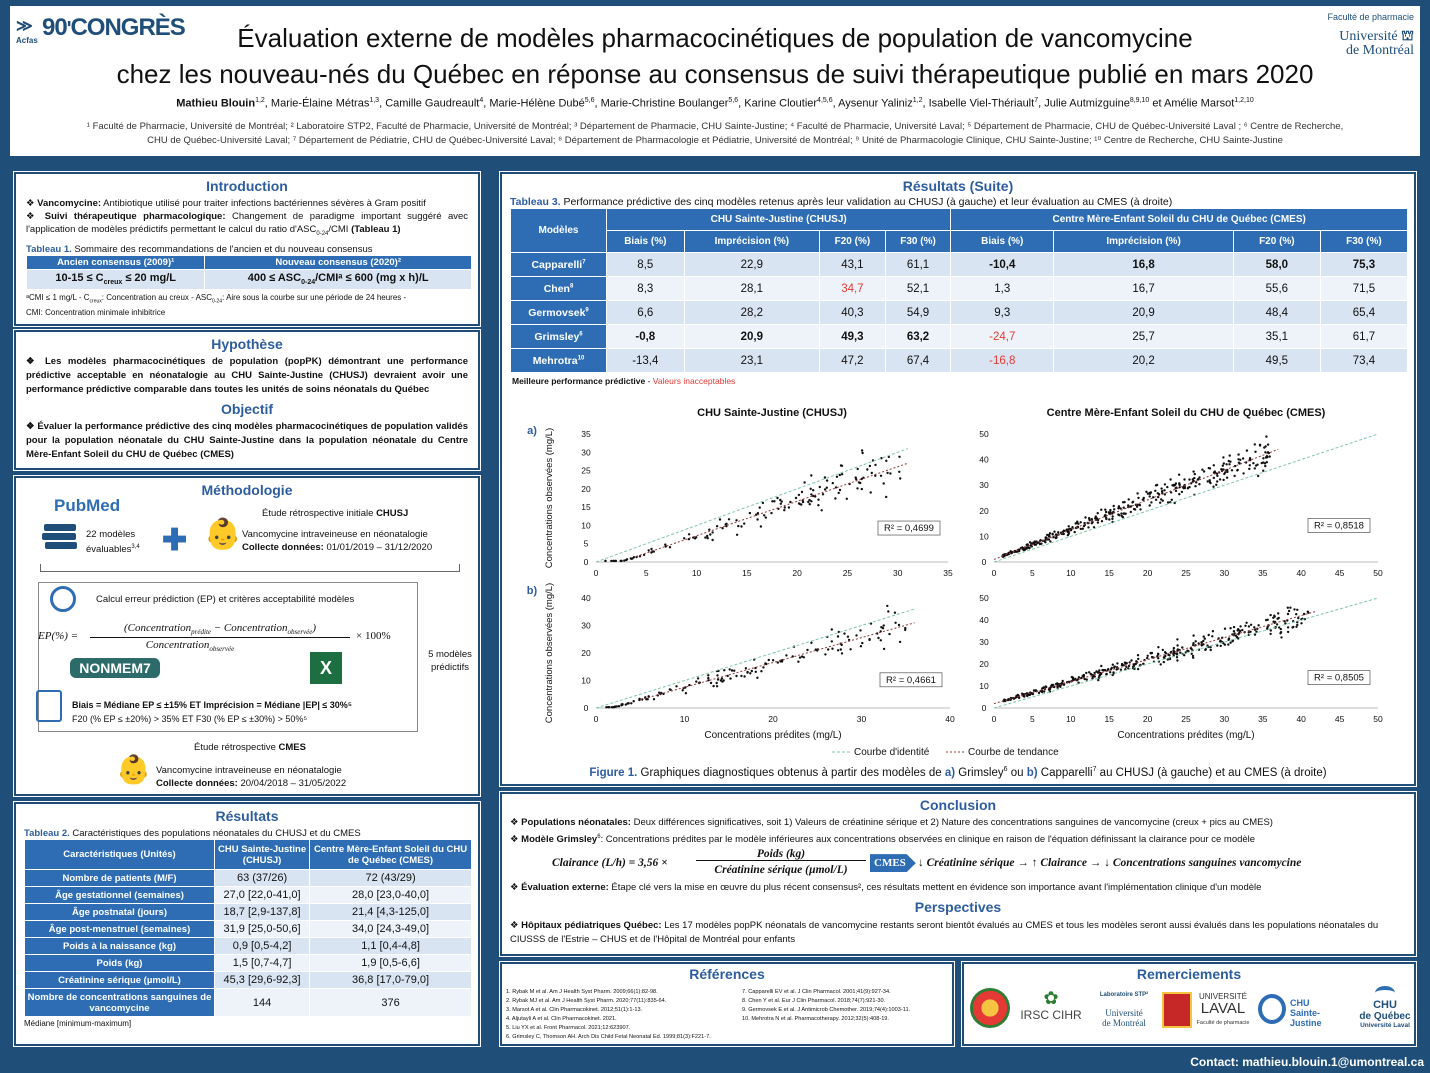 Image resolution: width=1430 pixels, height=1073 pixels. I want to click on author-affiliation-sup: 1,2, so click(917, 100).